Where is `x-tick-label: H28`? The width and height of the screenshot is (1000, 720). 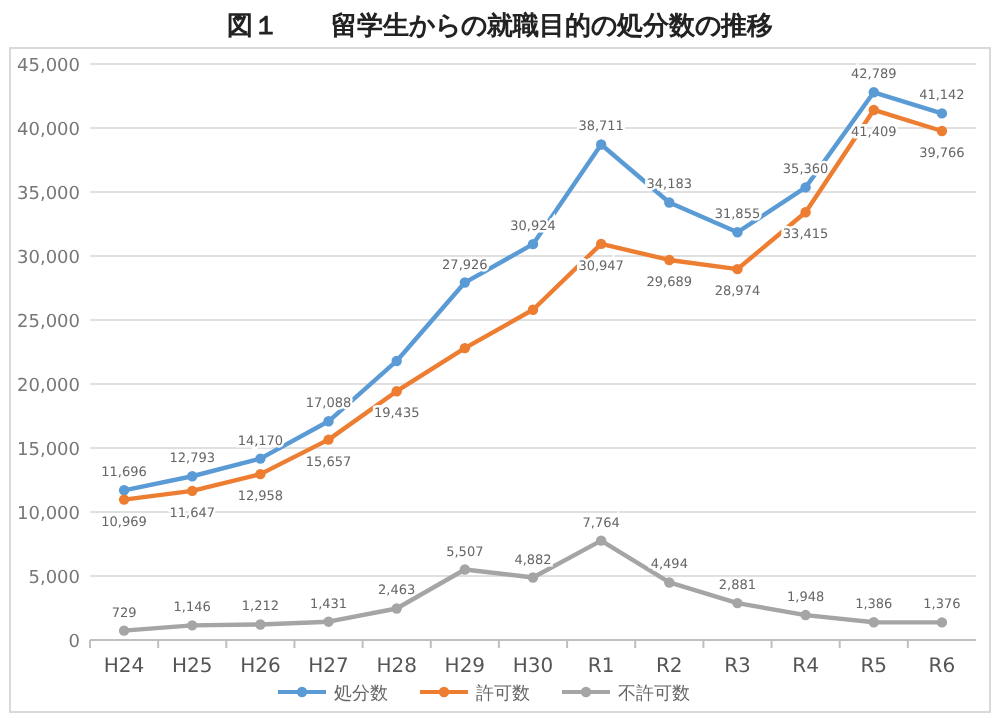
x-tick-label: H28 is located at coordinates (396, 667).